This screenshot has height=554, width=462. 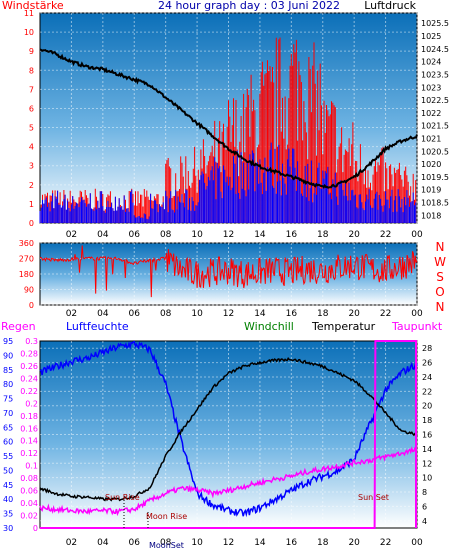 What do you see at coordinates (197, 314) in the screenshot?
I see `dir-xtick-10: 10` at bounding box center [197, 314].